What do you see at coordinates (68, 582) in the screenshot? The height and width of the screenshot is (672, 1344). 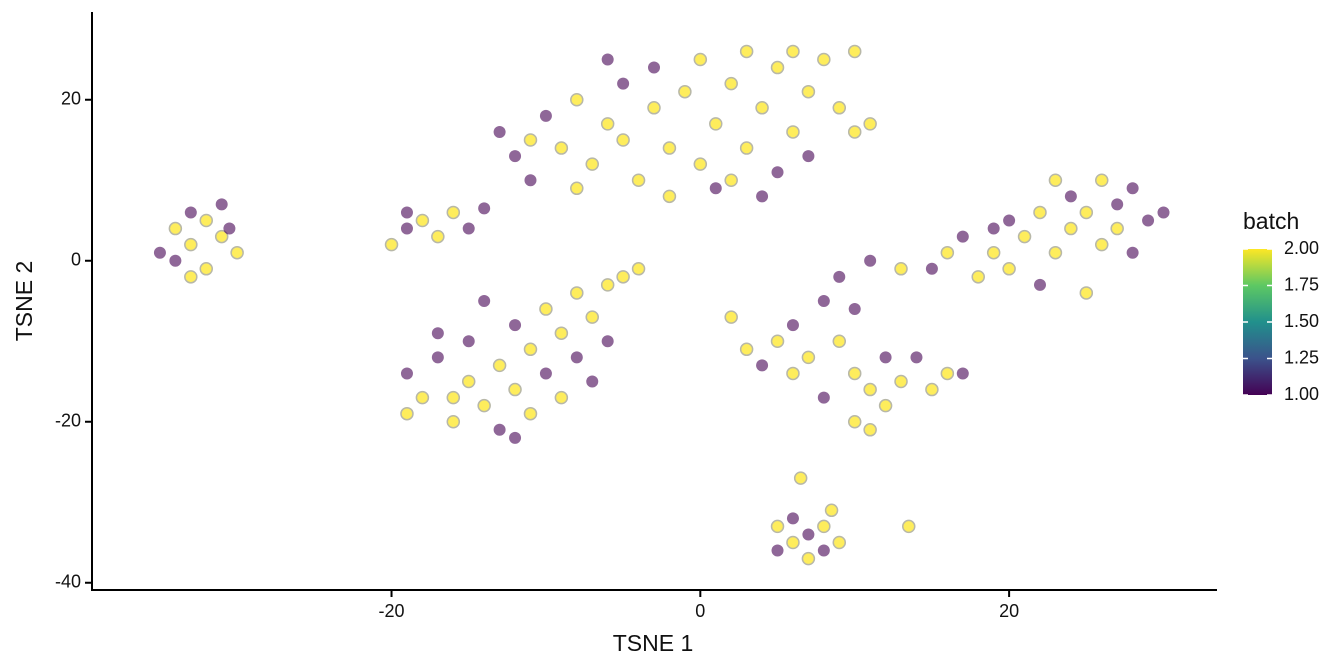 I see `y-tick-label: -40` at bounding box center [68, 582].